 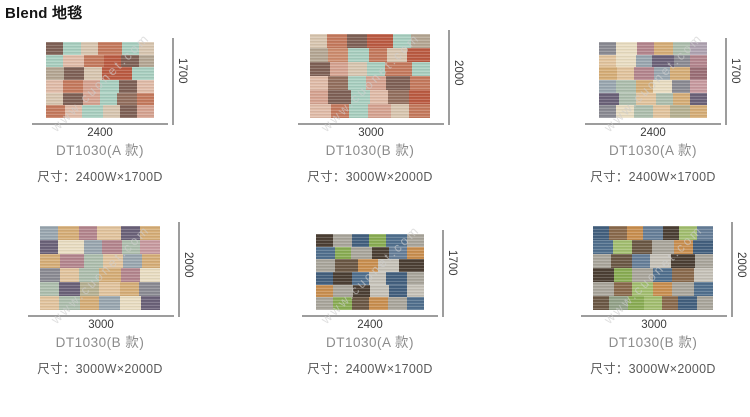 What do you see at coordinates (370, 342) in the screenshot?
I see `product-name: DT1030(A 款)` at bounding box center [370, 342].